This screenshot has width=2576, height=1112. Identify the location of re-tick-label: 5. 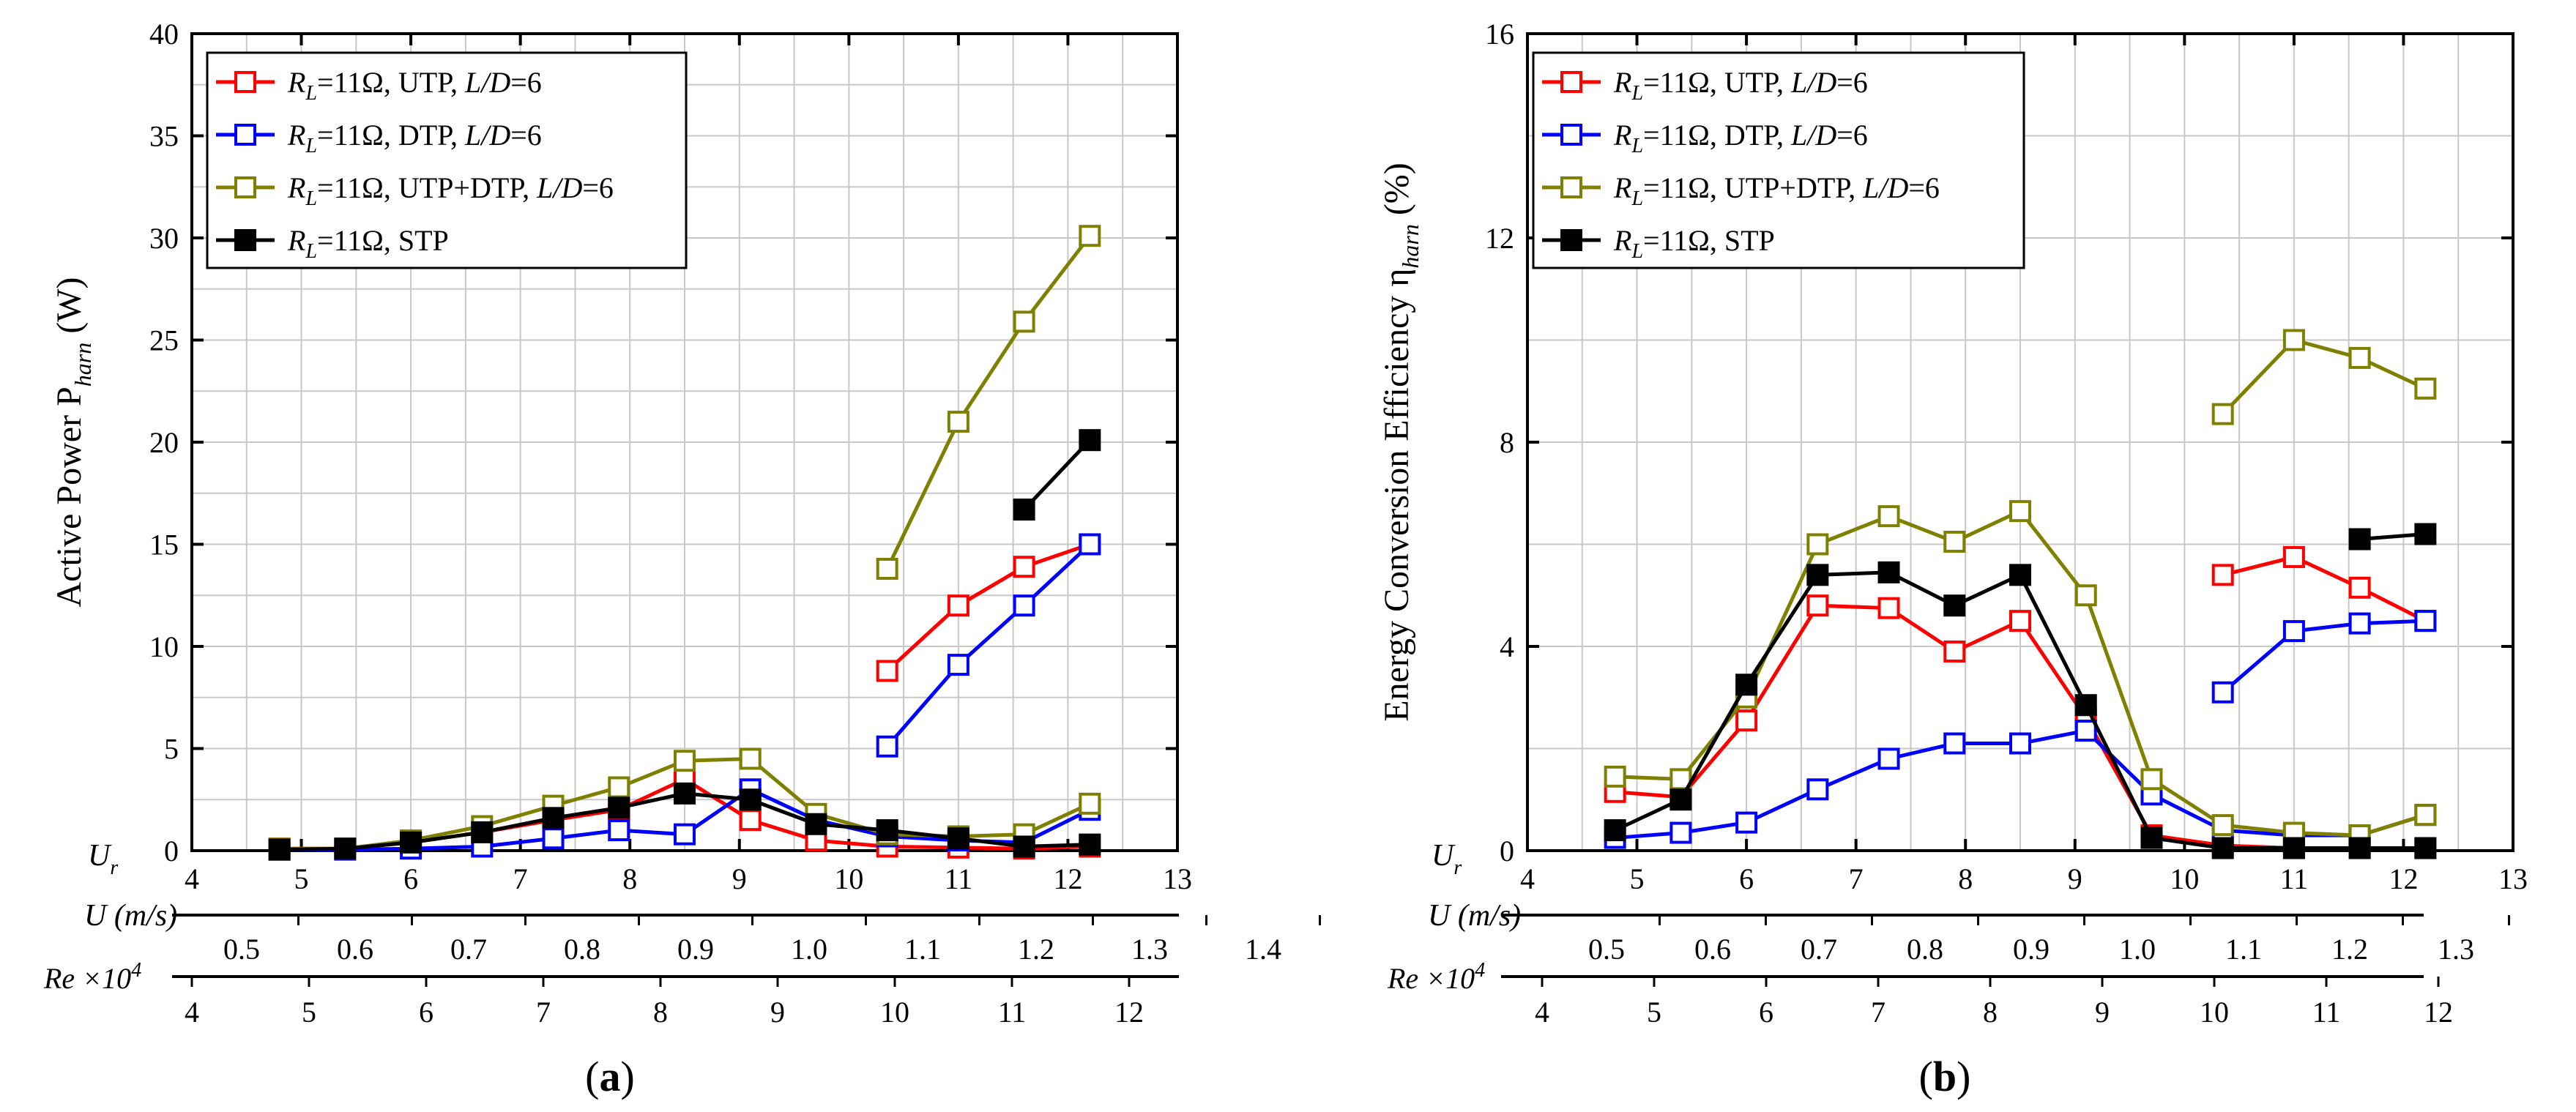
(309, 1013).